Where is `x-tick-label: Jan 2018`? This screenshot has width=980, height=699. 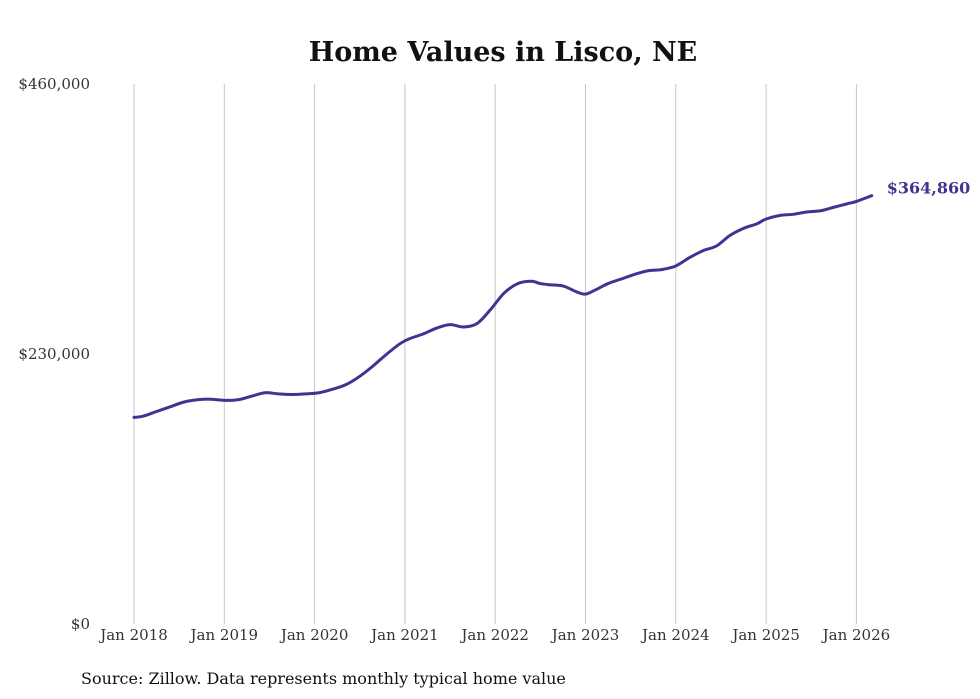
x-tick-label: Jan 2018 is located at coordinates (133, 635).